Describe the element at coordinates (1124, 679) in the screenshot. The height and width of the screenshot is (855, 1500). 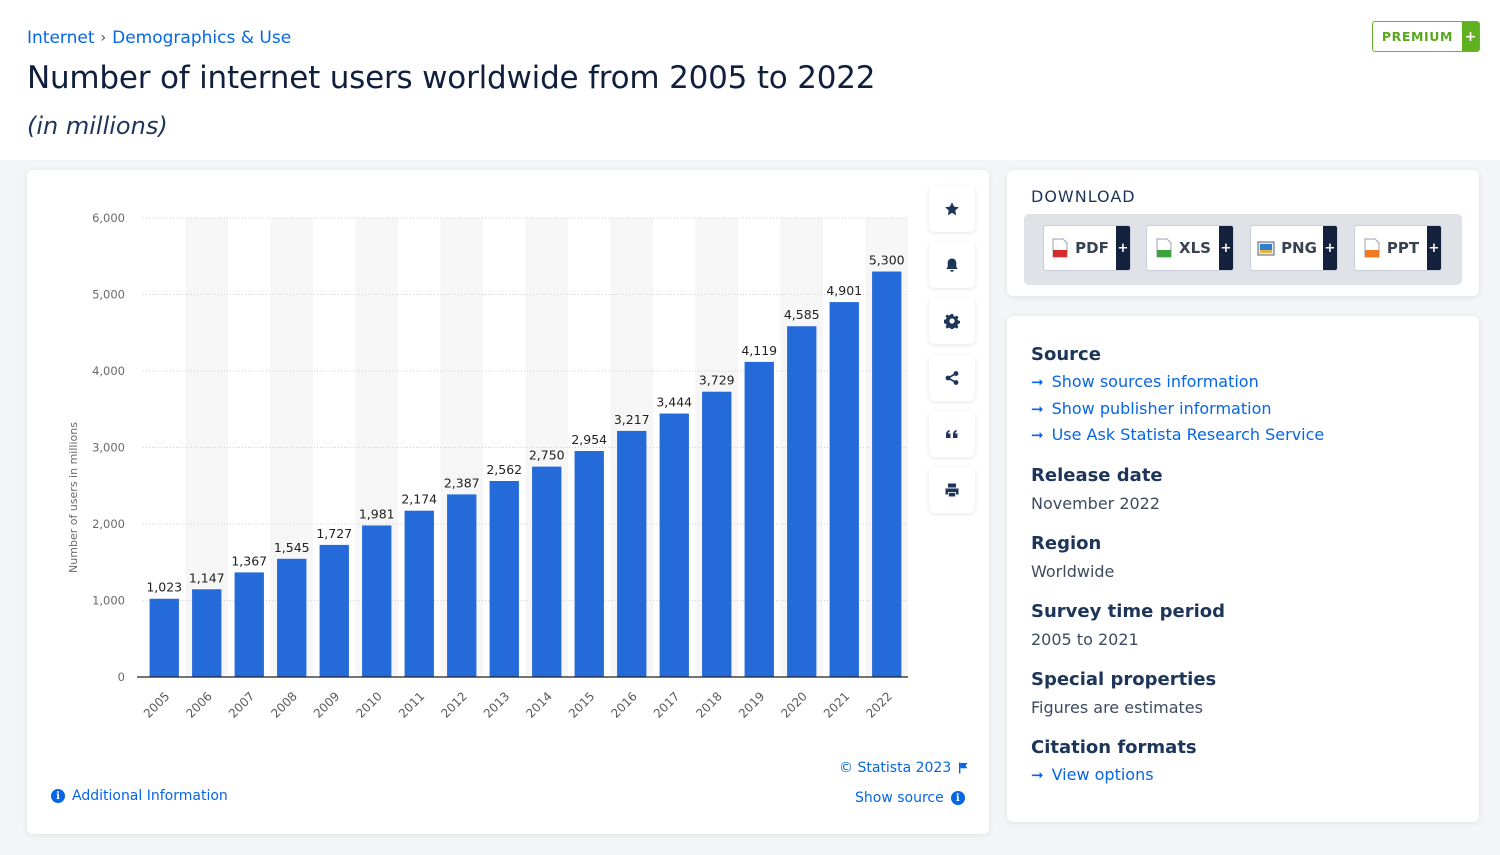
I see `special-properties-heading: Special properties` at that location.